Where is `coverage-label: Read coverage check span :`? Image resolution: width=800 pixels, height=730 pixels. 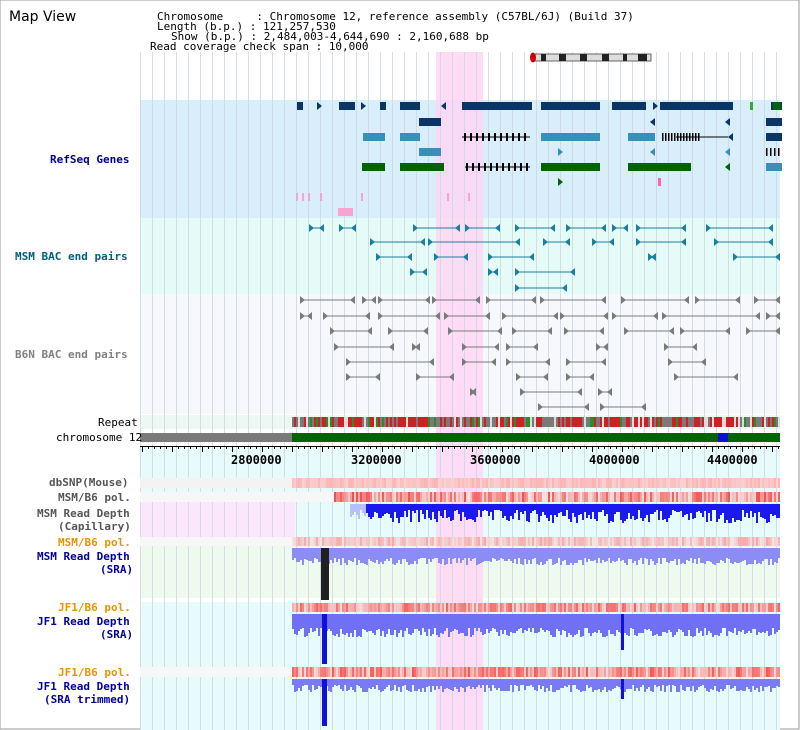 coverage-label: Read coverage check span : is located at coordinates (239, 46).